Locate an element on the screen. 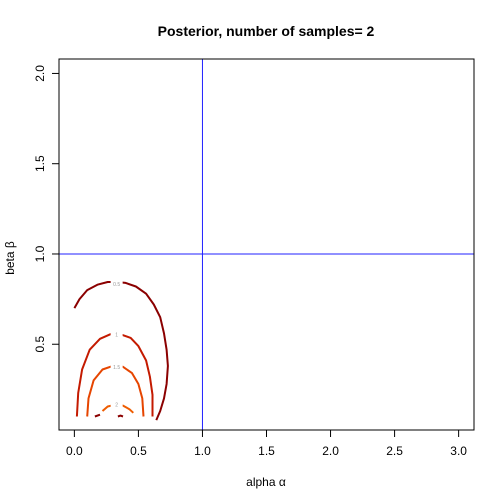 This screenshot has height=504, width=504. y-axis: 0.5 1.0 1.5 2.0 is located at coordinates (46, 209).